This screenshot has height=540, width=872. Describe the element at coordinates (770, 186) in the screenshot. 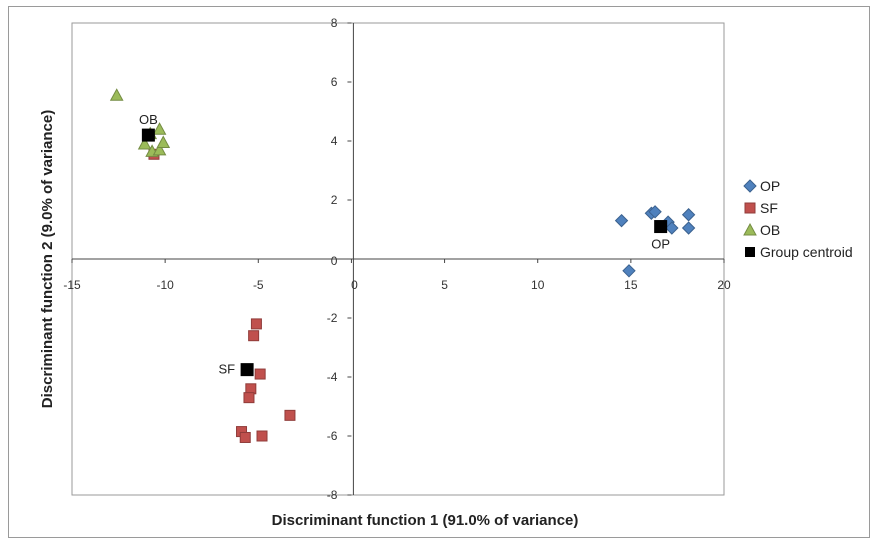

I see `legend-label: OP` at that location.